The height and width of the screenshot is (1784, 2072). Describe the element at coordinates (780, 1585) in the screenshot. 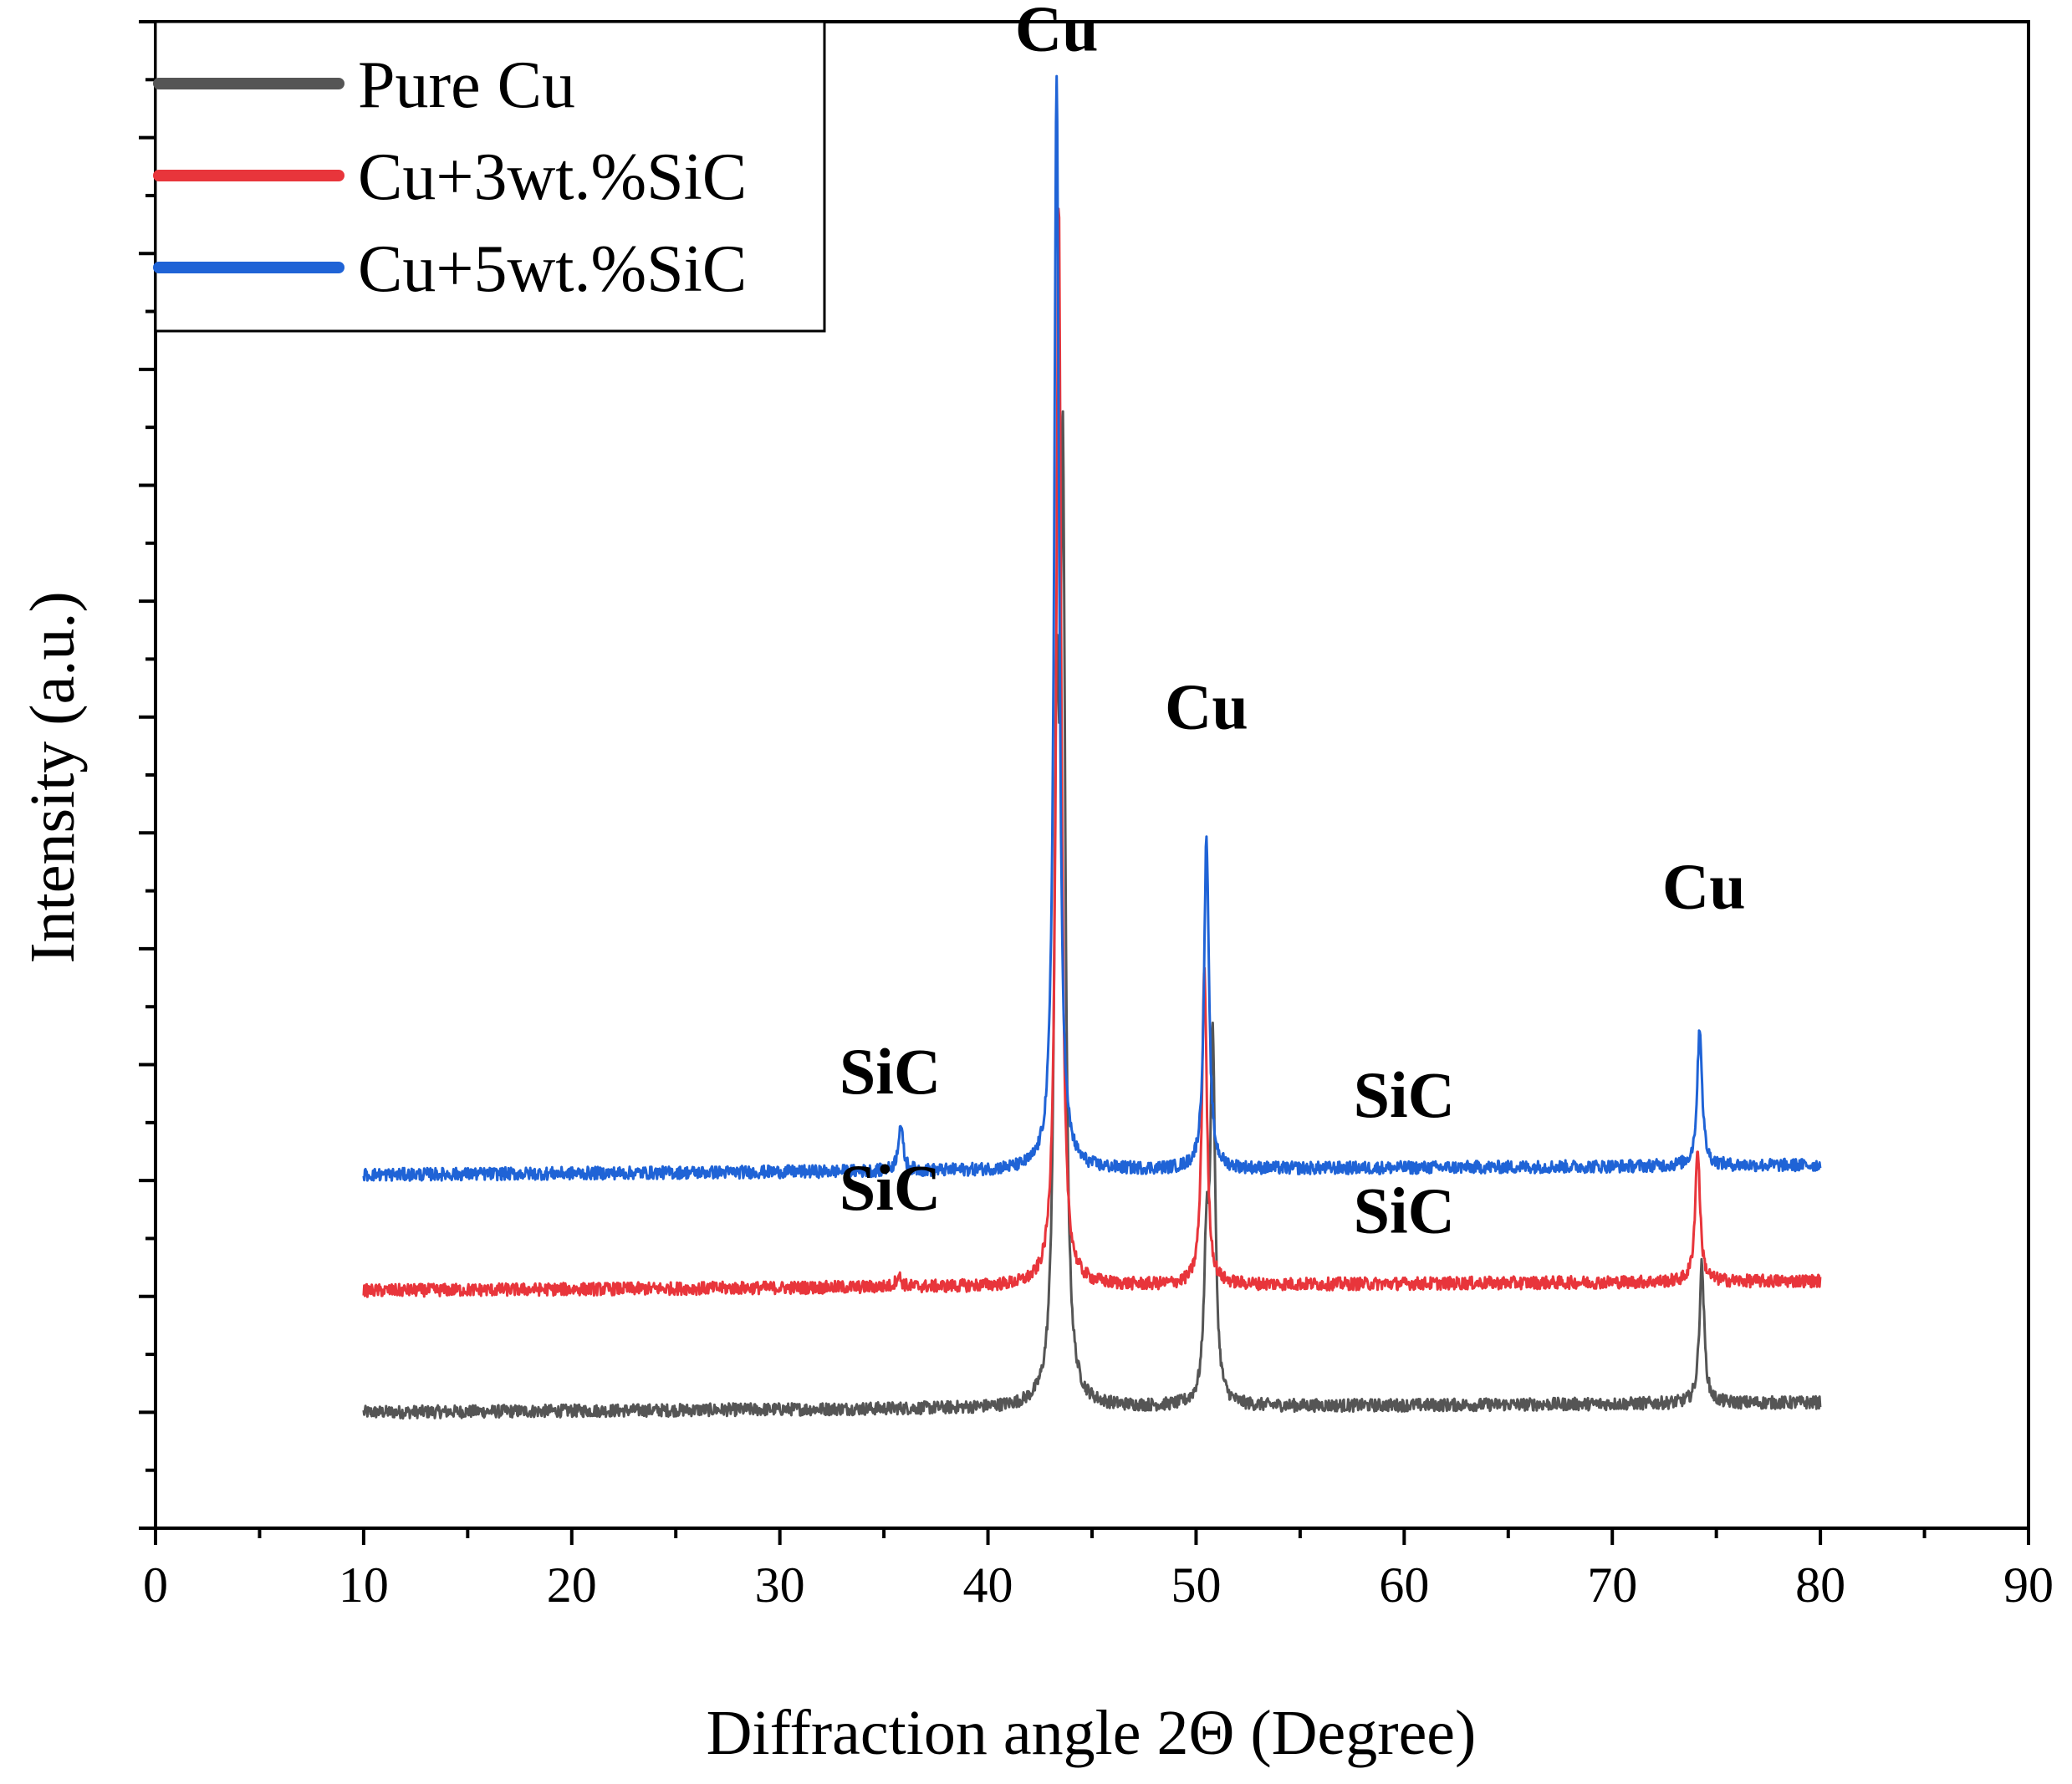

I see `x-tick-label: 30` at that location.